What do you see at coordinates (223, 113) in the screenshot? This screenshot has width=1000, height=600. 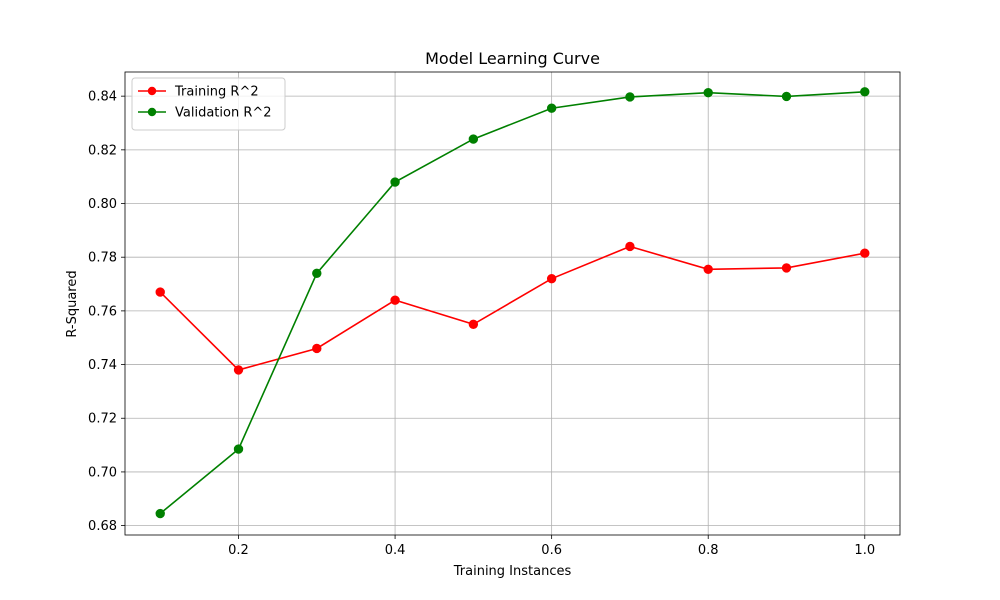 I see `legend-label-validation-r-2: Validation R^2` at bounding box center [223, 113].